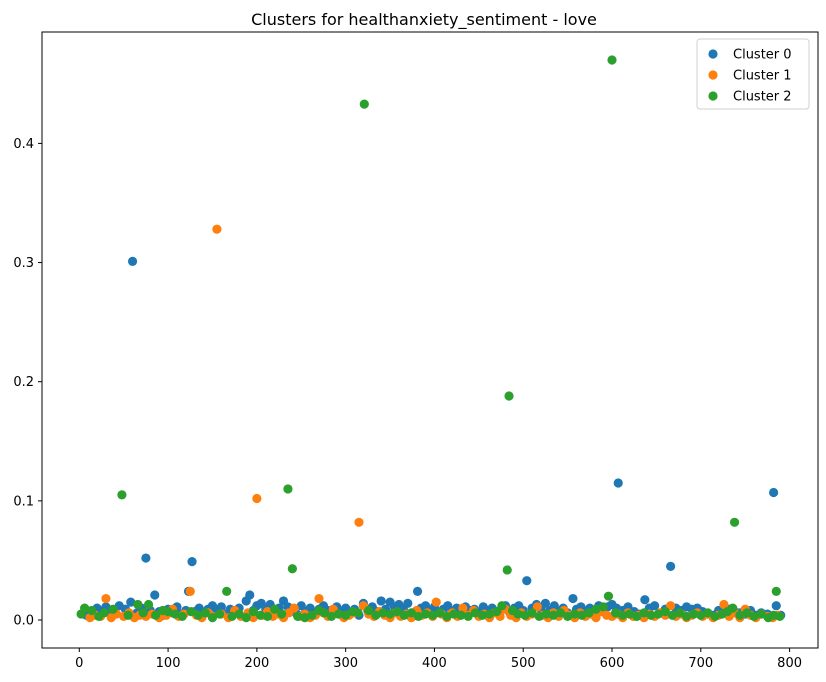  I want to click on x-tick-label: 200, so click(256, 663).